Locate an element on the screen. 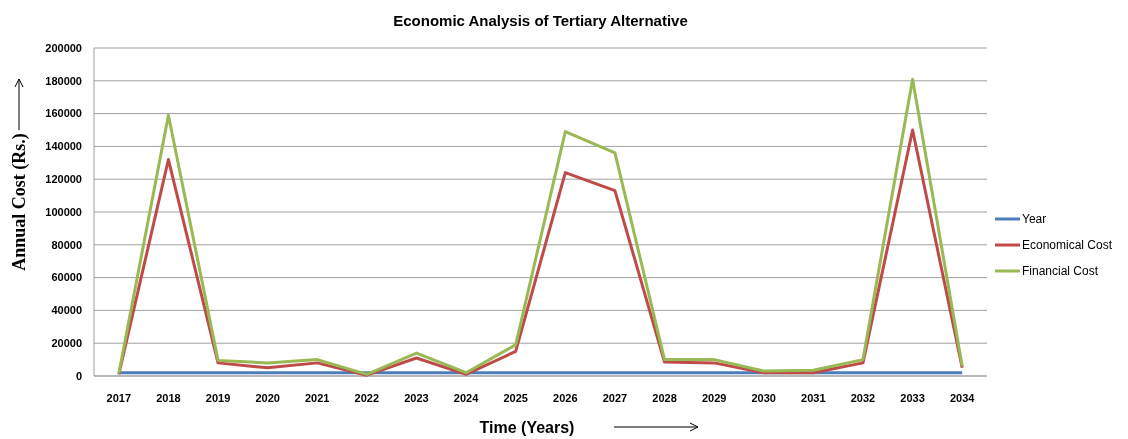  legend-label: Financial Cost is located at coordinates (1060, 271).